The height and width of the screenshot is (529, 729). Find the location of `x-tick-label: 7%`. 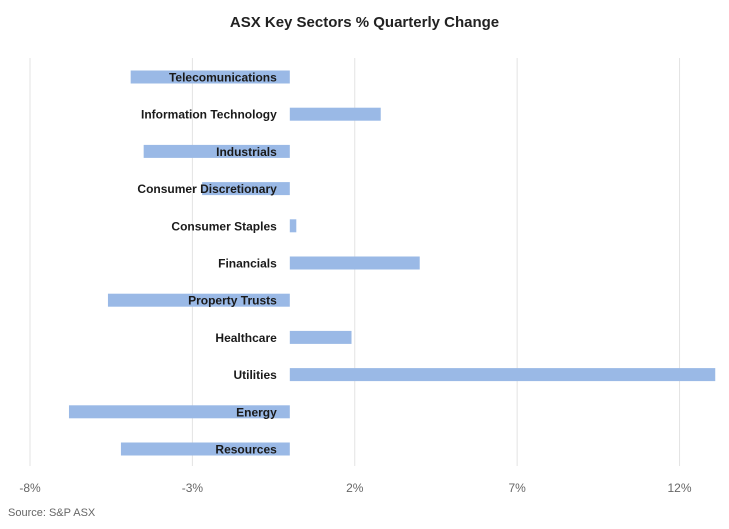

x-tick-label: 7% is located at coordinates (517, 488).